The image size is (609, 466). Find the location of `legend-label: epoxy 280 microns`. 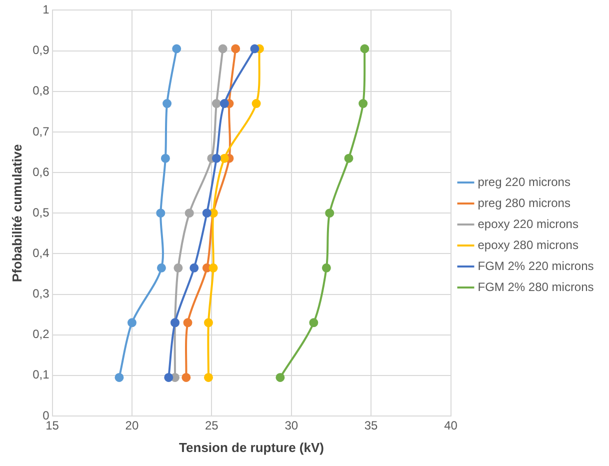

legend-label: epoxy 280 microns is located at coordinates (528, 245).